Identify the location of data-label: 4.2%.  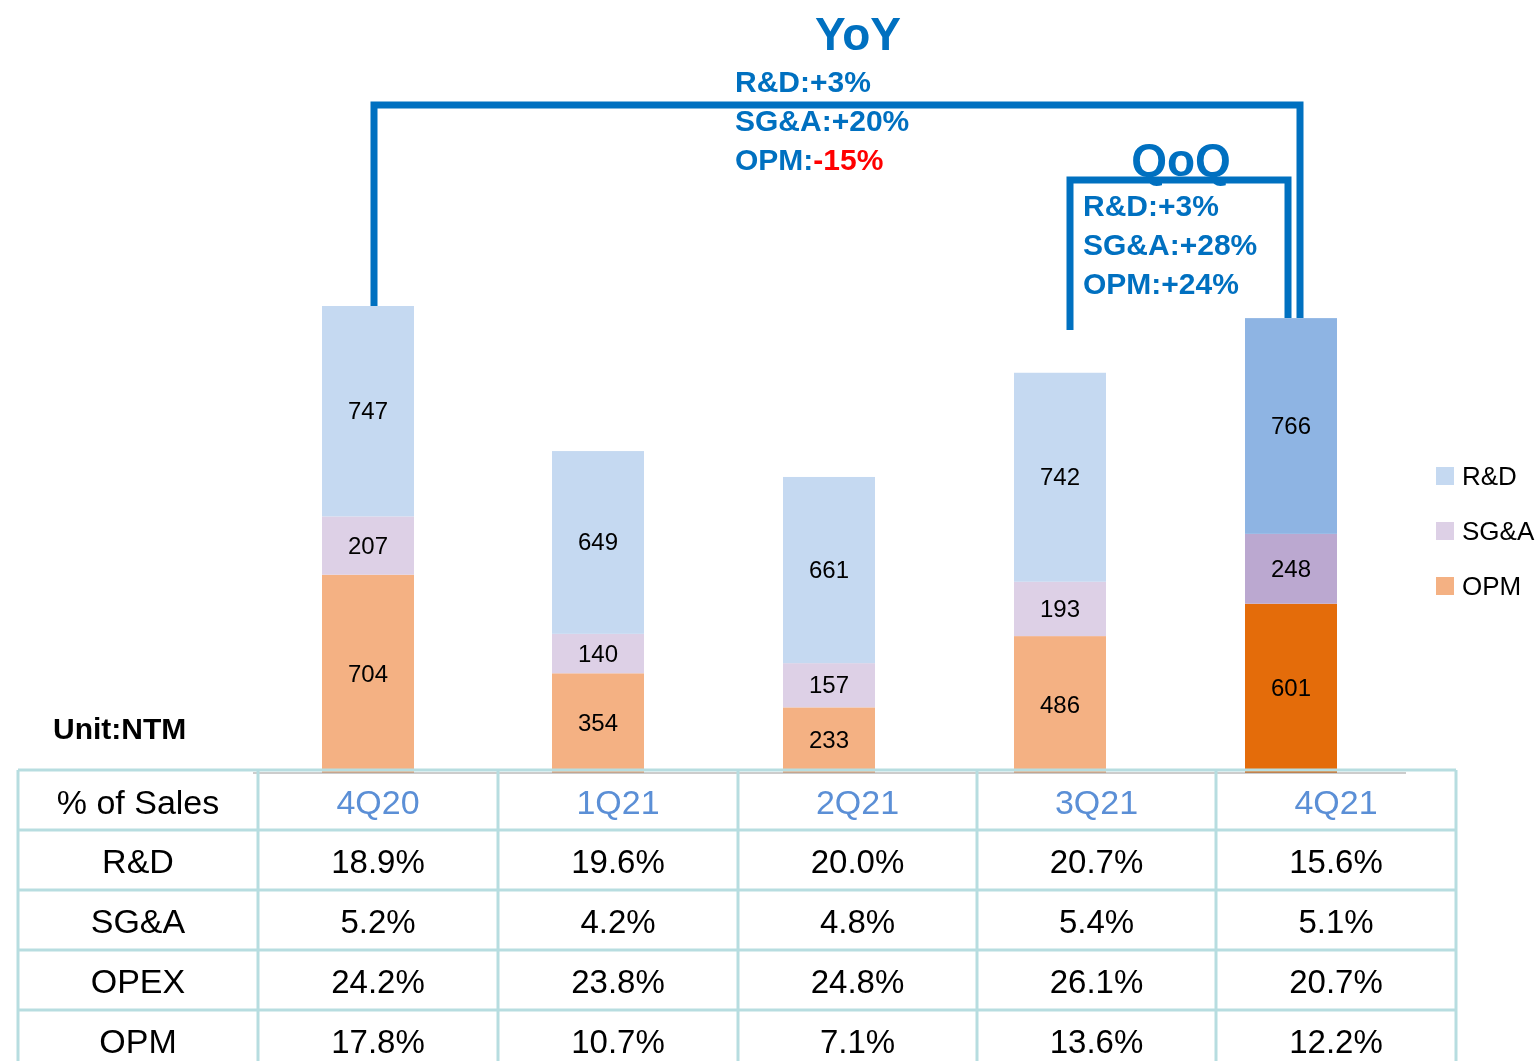
(618, 921).